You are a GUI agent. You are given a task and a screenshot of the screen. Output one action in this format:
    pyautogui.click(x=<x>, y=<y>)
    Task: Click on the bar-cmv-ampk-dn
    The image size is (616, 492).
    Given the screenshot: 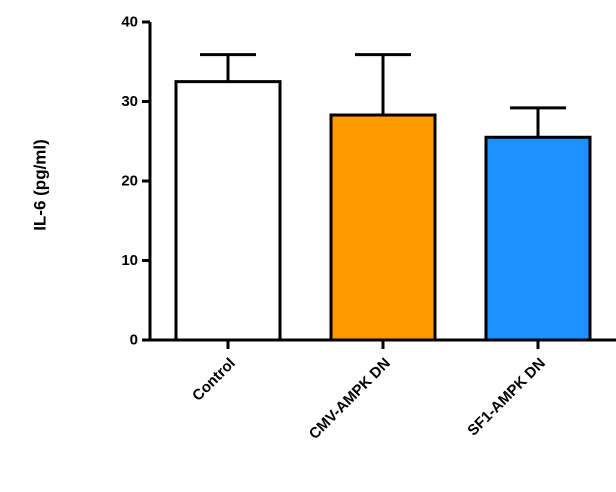 What is the action you would take?
    pyautogui.click(x=383, y=227)
    